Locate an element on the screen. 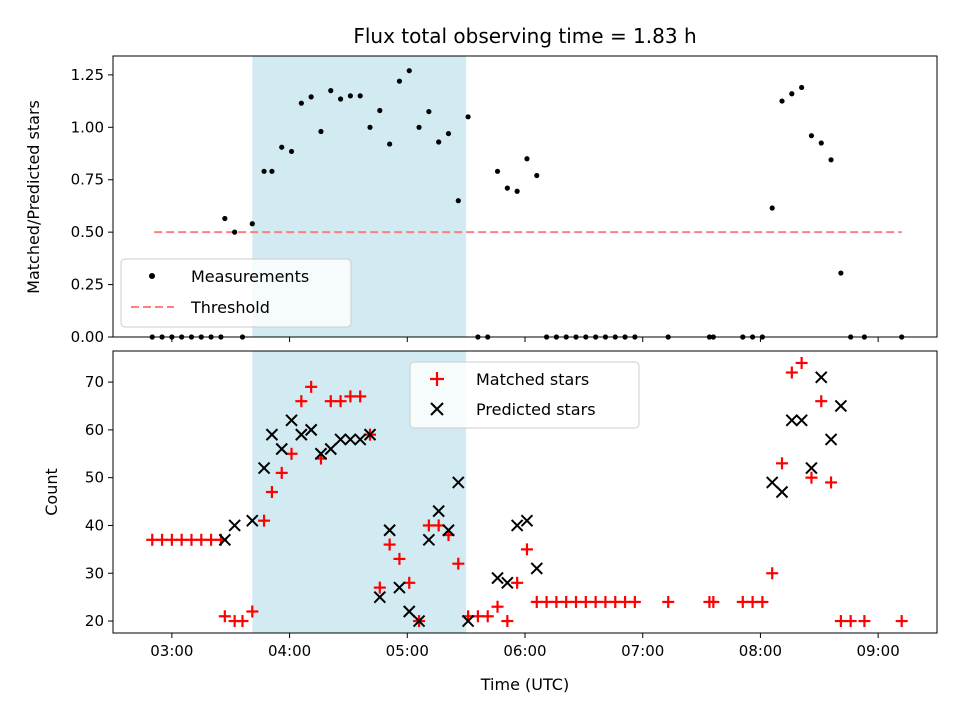 The width and height of the screenshot is (960, 720). bottom-x-tick-label: 06:00 is located at coordinates (524, 651).